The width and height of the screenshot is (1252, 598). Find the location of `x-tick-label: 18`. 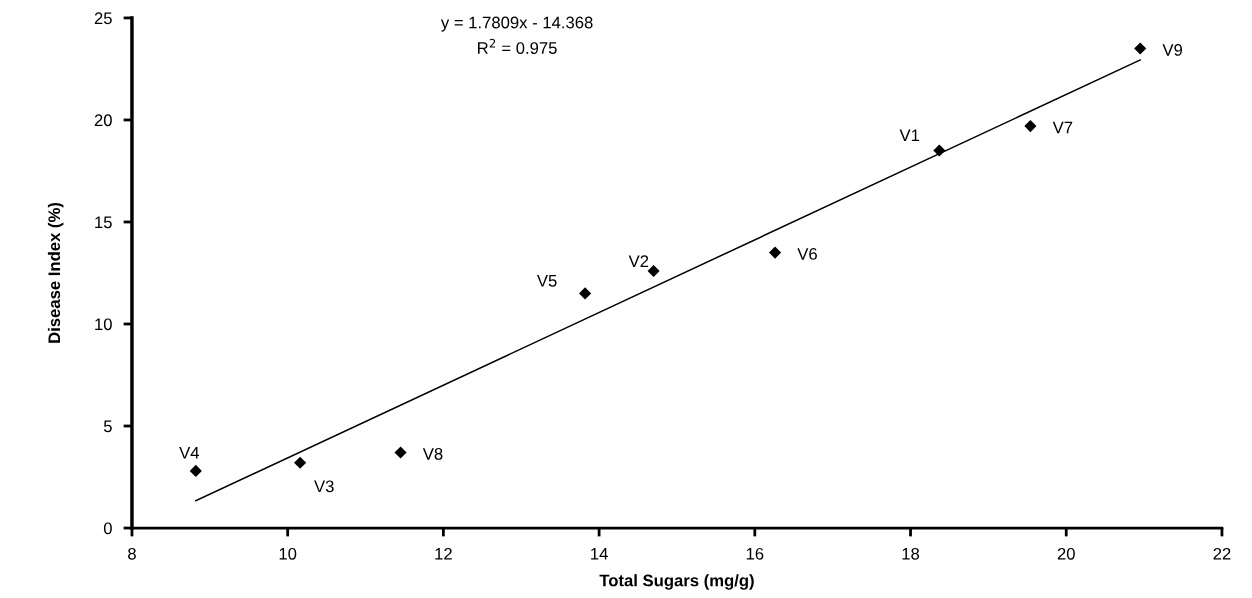

x-tick-label: 18 is located at coordinates (911, 553).